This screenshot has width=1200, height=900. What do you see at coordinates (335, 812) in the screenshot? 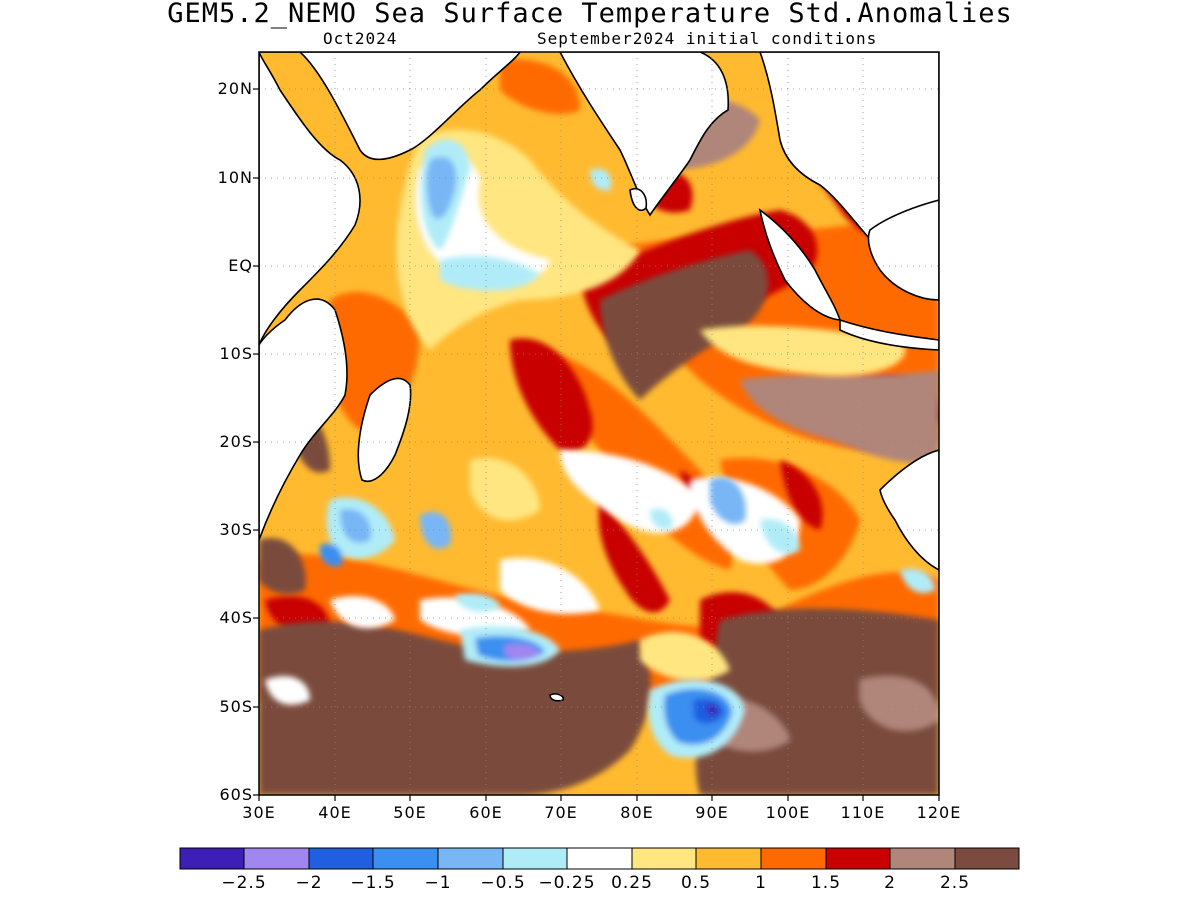
I see `lon-label-40e: 40E` at bounding box center [335, 812].